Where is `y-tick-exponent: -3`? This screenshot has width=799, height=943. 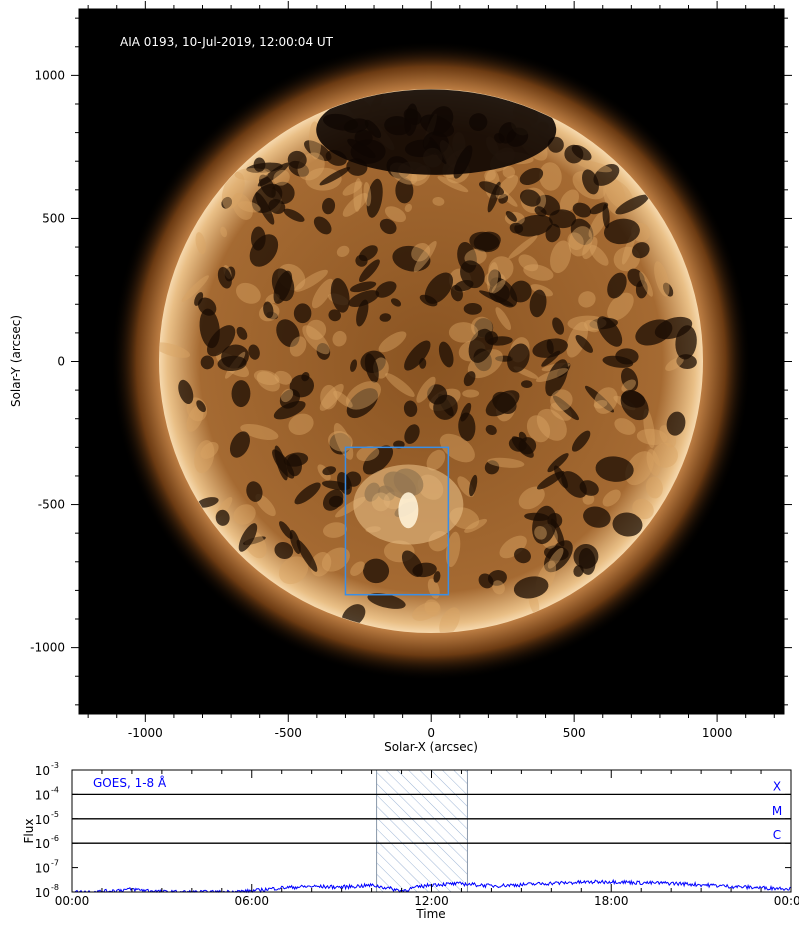
y-tick-exponent: -3 is located at coordinates (55, 765).